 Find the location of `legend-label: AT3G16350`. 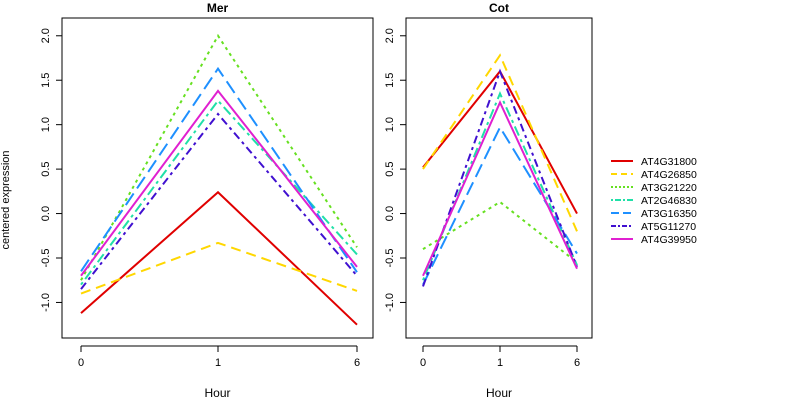

legend-label: AT3G16350 is located at coordinates (669, 214).